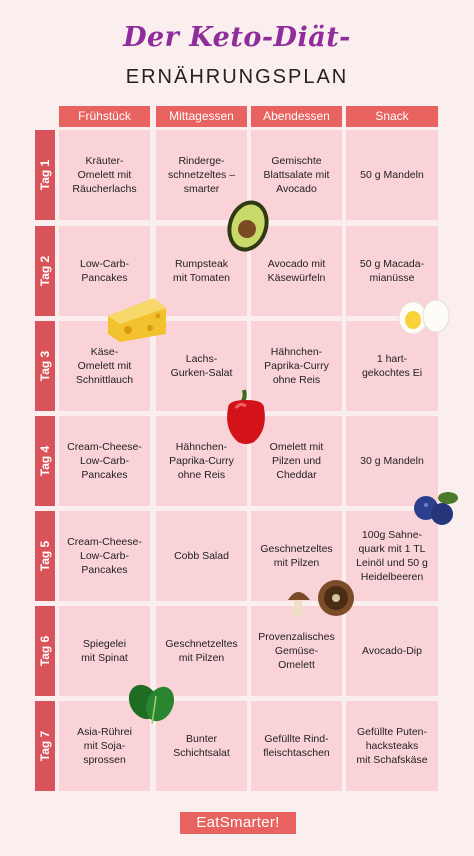 The width and height of the screenshot is (474, 856). I want to click on page-title: Der Keto-Diät-, so click(237, 37).